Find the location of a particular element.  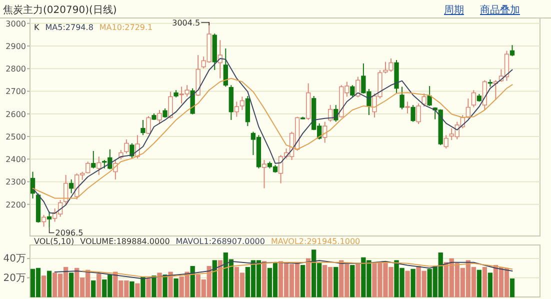

y-tick-label: 2900 is located at coordinates (16, 47).